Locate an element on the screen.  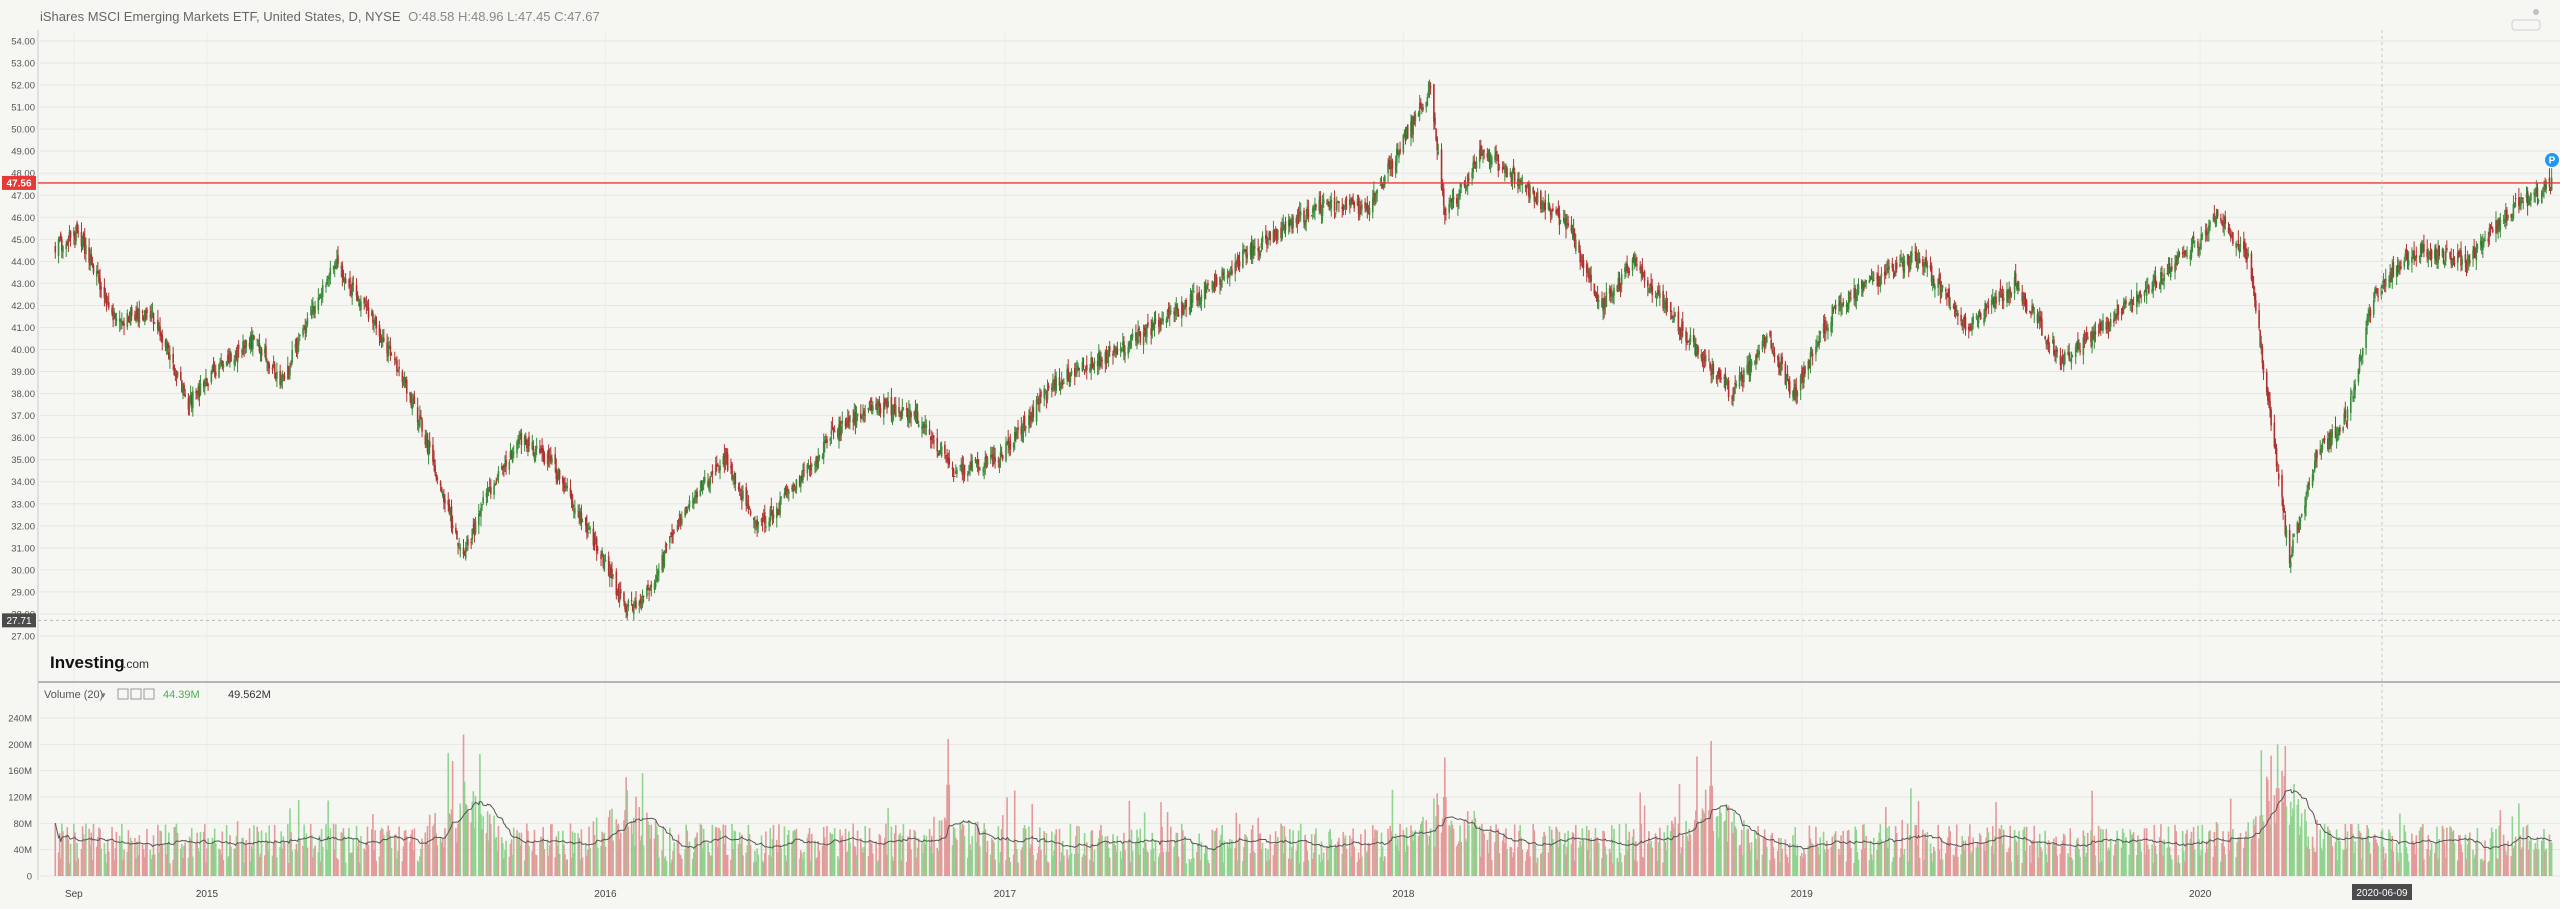
price-tick-label: 46.00 is located at coordinates (23, 218).